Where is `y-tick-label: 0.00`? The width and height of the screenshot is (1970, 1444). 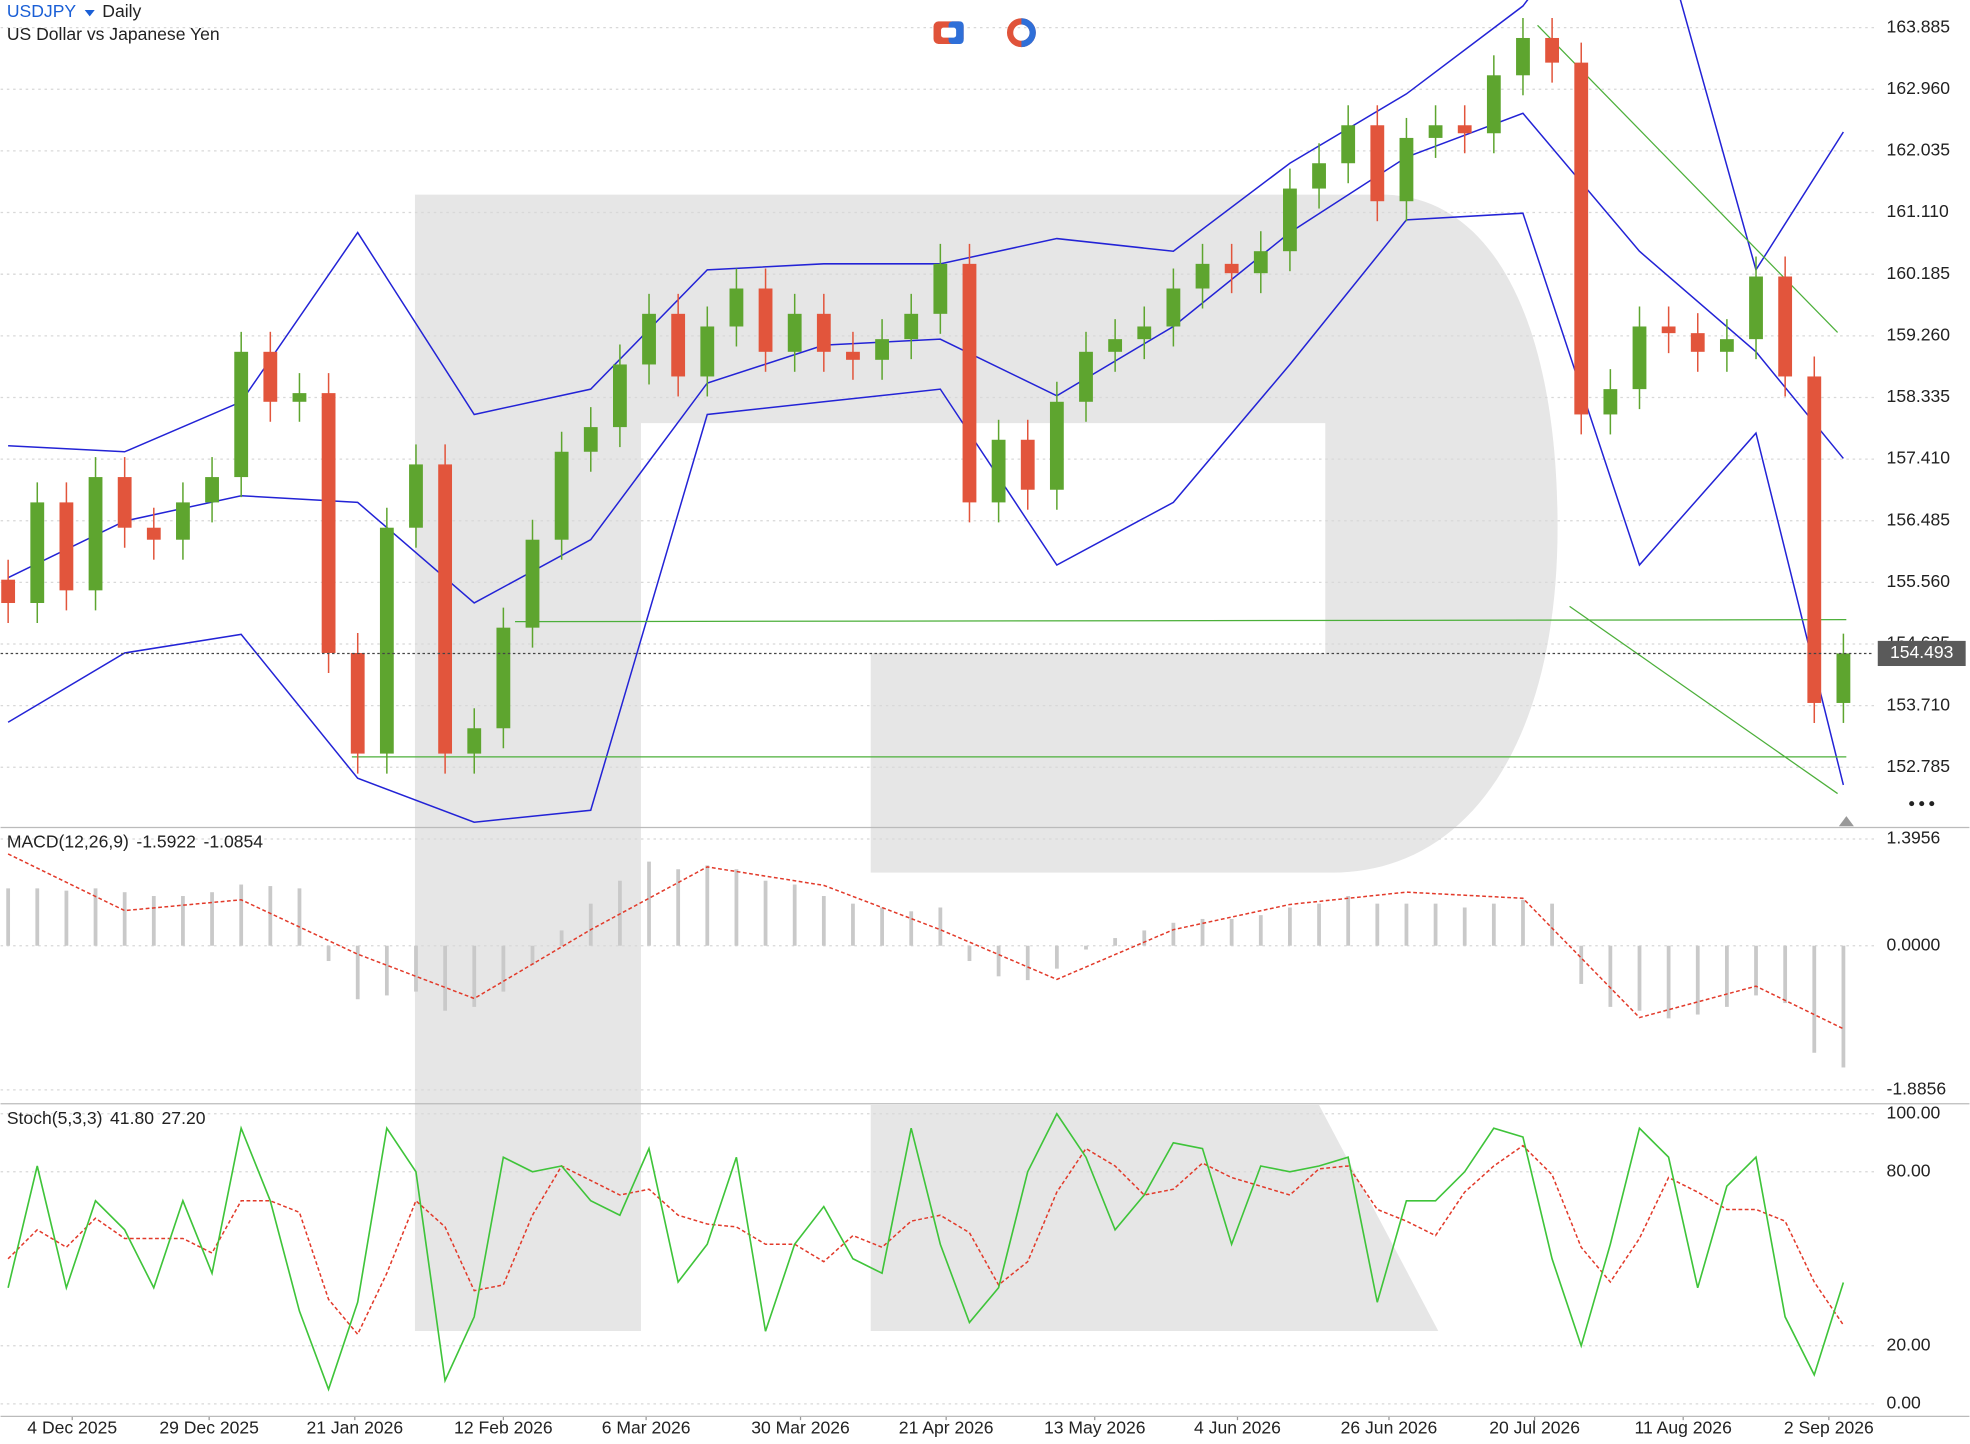
y-tick-label: 0.00 is located at coordinates (1904, 1402).